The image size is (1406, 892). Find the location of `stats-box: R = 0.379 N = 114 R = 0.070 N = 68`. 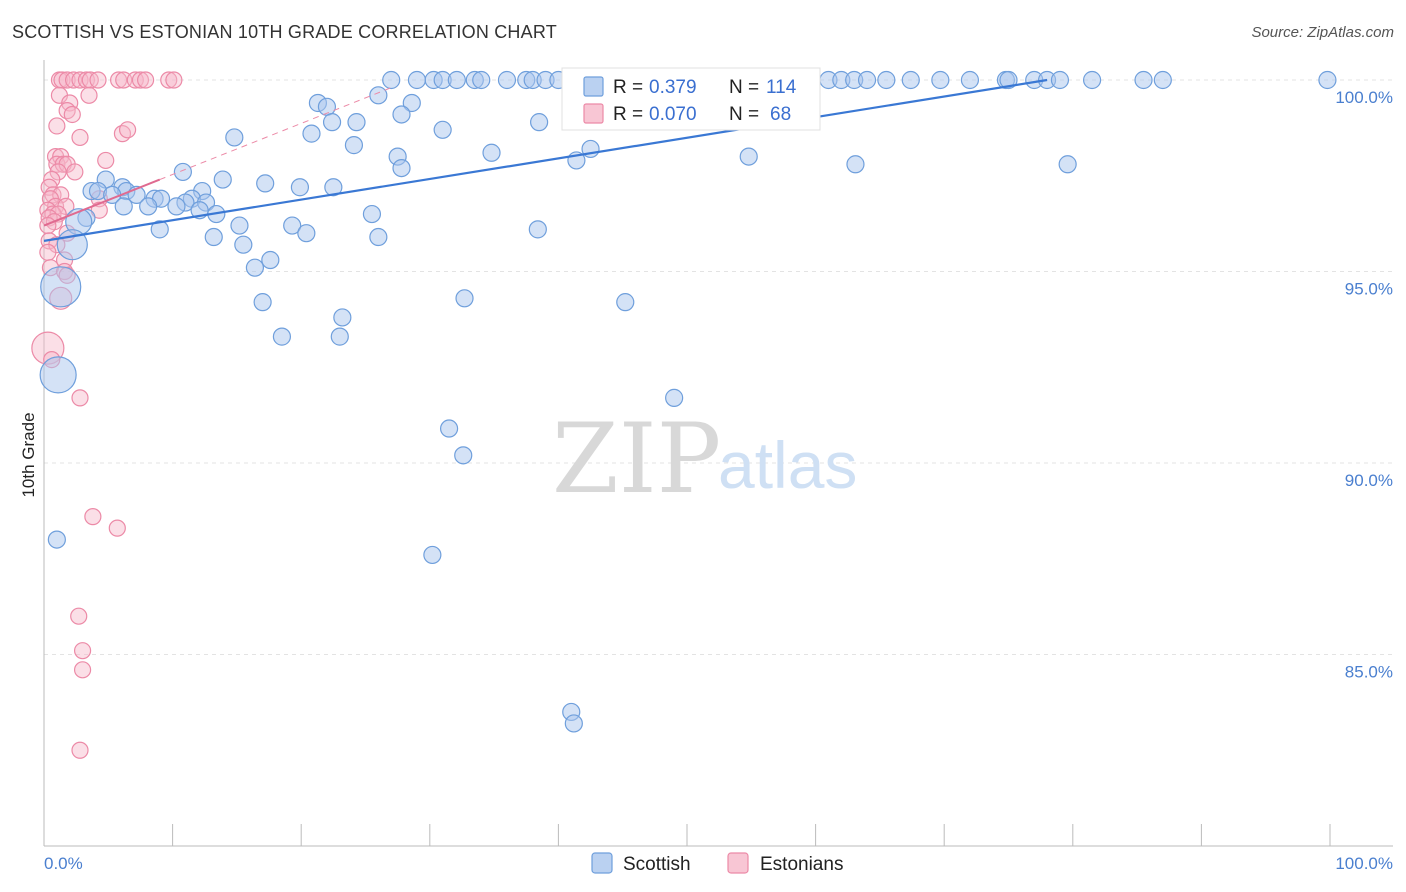

stats-box: R = 0.379 N = 114 R = 0.070 N = 68 is located at coordinates (691, 99).